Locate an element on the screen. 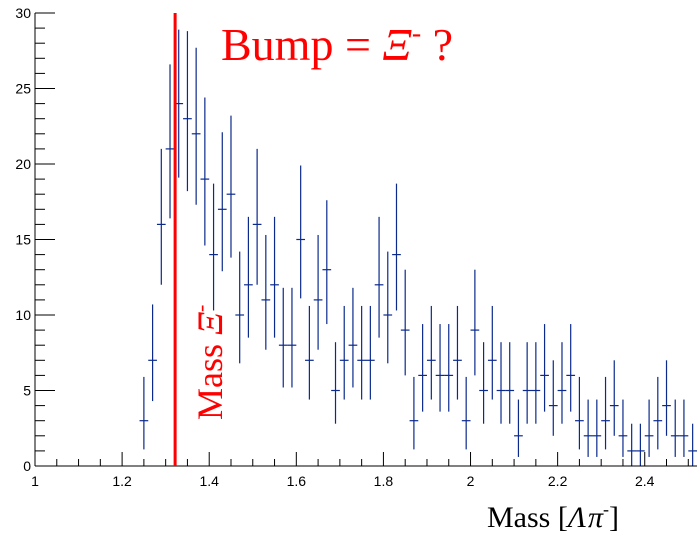 The height and width of the screenshot is (540, 699). y-tick-label: 5 is located at coordinates (27, 391).